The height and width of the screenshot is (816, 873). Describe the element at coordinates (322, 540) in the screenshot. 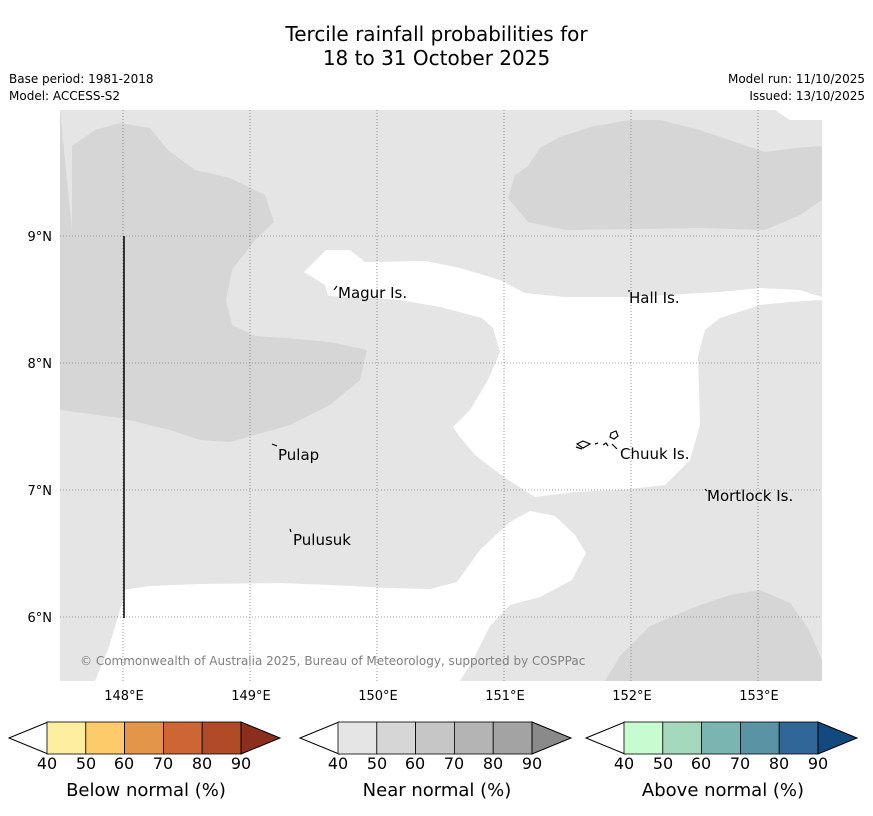

I see `place-label: Pulusuk` at that location.